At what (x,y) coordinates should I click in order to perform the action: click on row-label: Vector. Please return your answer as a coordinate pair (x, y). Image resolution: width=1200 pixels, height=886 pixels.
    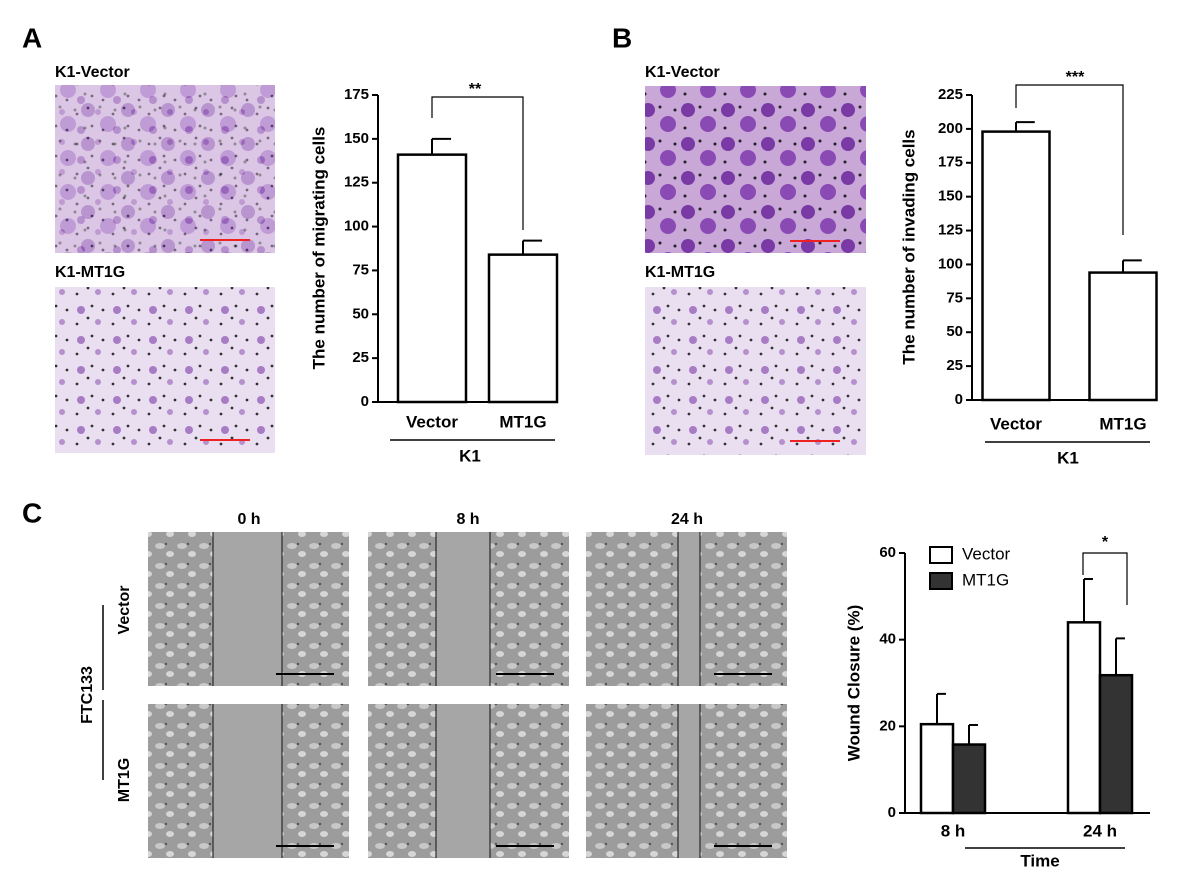
    Looking at the image, I should click on (124, 610).